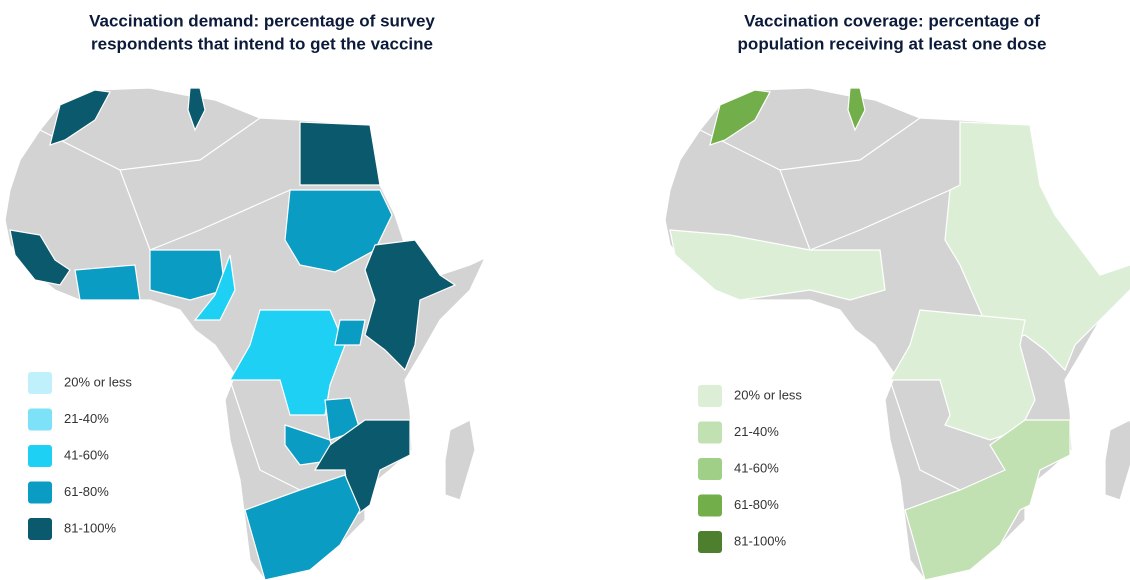 This screenshot has width=1130, height=580. Describe the element at coordinates (262, 20) in the screenshot. I see `map-title: Vaccination demand: percentage of survey` at that location.